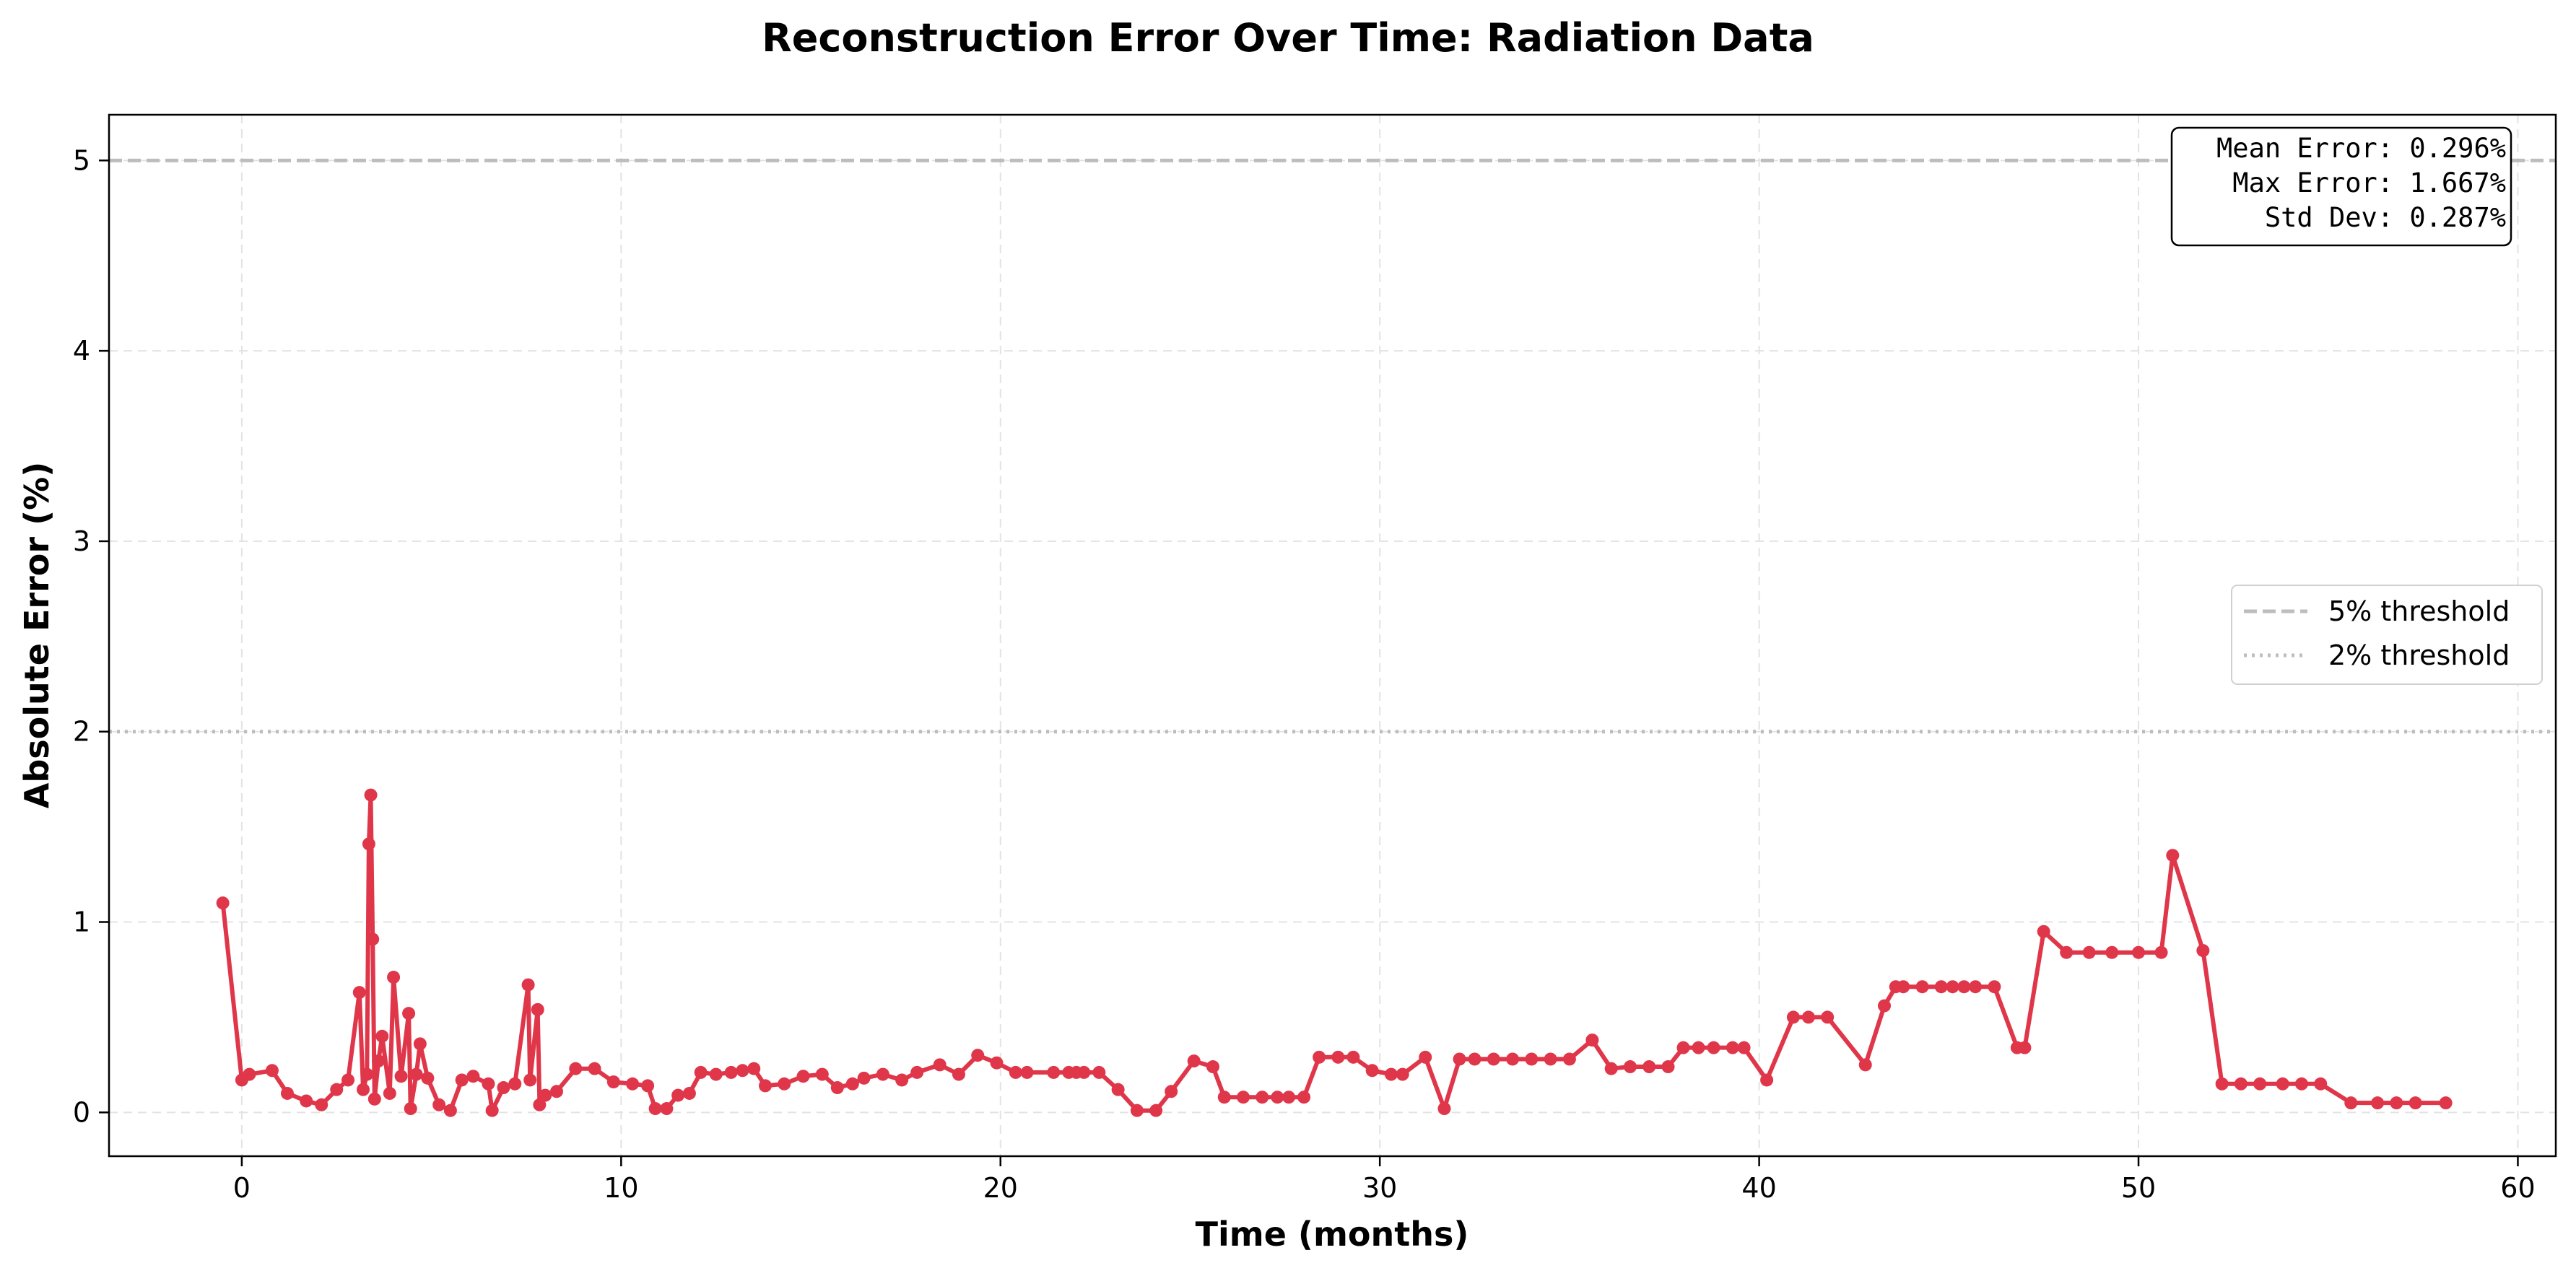 Image resolution: width=2576 pixels, height=1276 pixels. I want to click on x-tick-label-10: 10, so click(621, 1188).